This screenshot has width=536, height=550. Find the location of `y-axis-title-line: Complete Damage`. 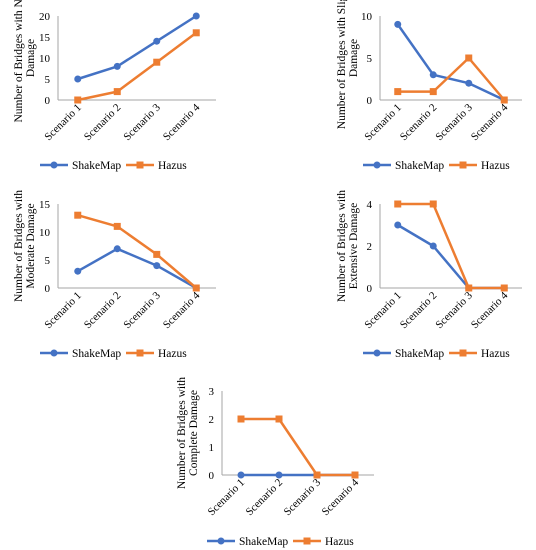

y-axis-title-line: Complete Damage is located at coordinates (194, 433).